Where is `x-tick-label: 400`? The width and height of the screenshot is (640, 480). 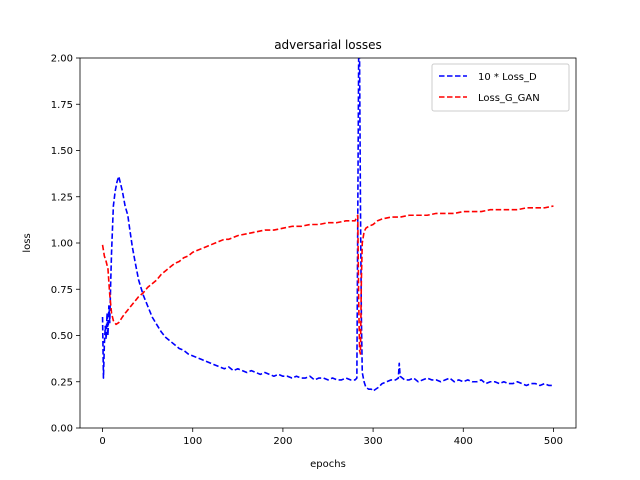 x-tick-label: 400 is located at coordinates (463, 441).